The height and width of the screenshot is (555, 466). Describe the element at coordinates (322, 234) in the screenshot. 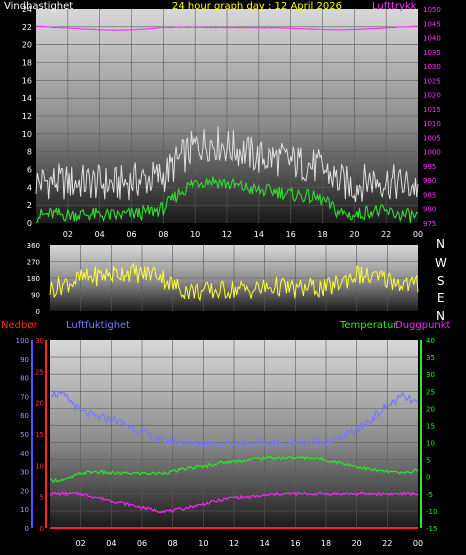

I see `wind-x-tick-18: 18` at that location.